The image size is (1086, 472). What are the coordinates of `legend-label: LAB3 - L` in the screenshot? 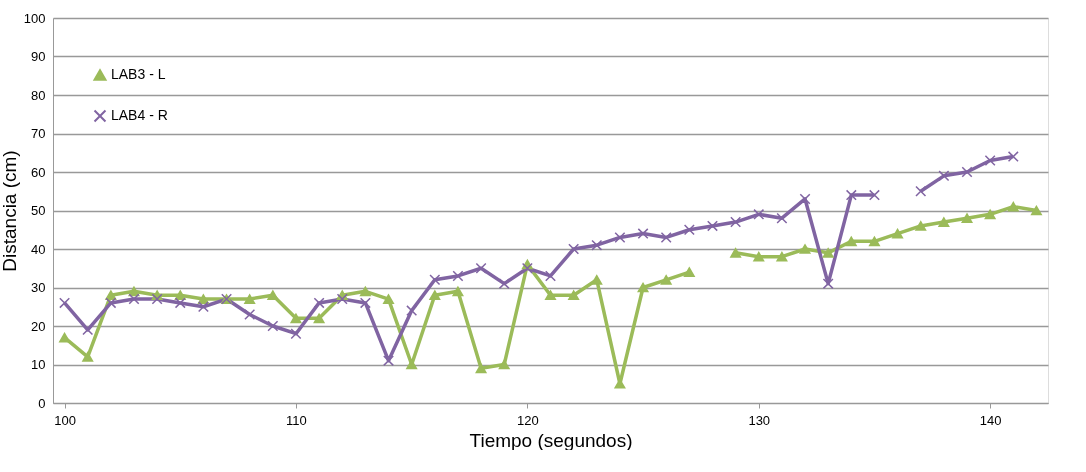 It's located at (138, 74).